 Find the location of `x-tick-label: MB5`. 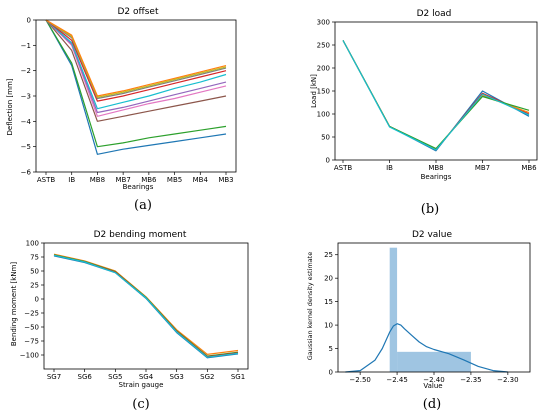

x-tick-label: MB5 is located at coordinates (174, 180).